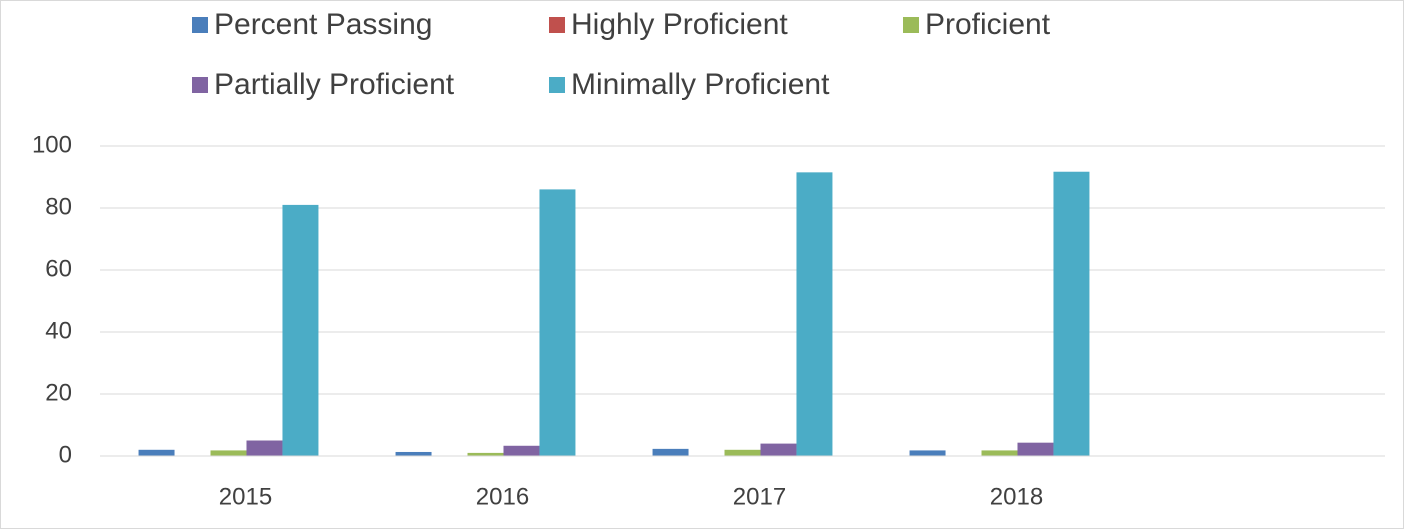  I want to click on legend-label: Highly Proficient, so click(679, 24).